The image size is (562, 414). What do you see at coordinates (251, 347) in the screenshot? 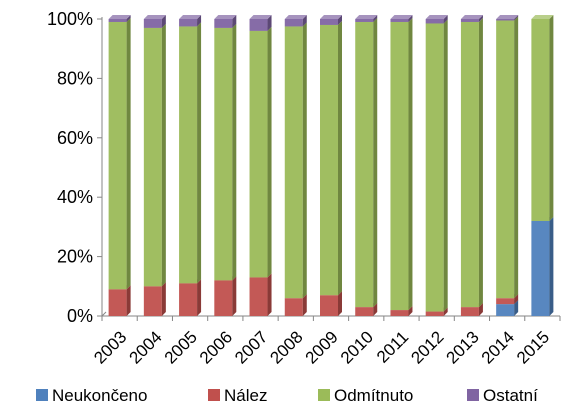
I see `x-tick-label: 2007` at bounding box center [251, 347].